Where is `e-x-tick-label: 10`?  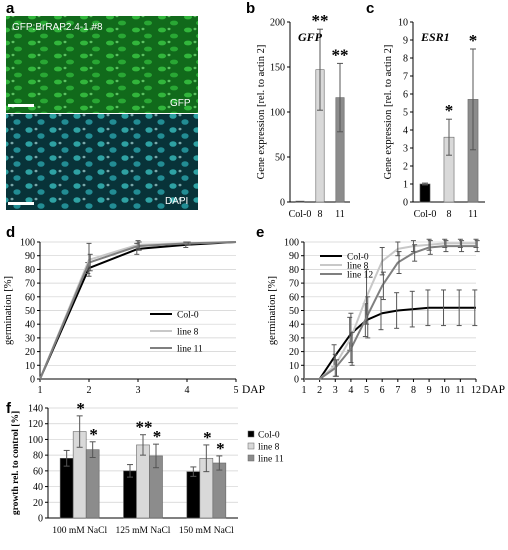
e-x-tick-label: 10 is located at coordinates (445, 390).